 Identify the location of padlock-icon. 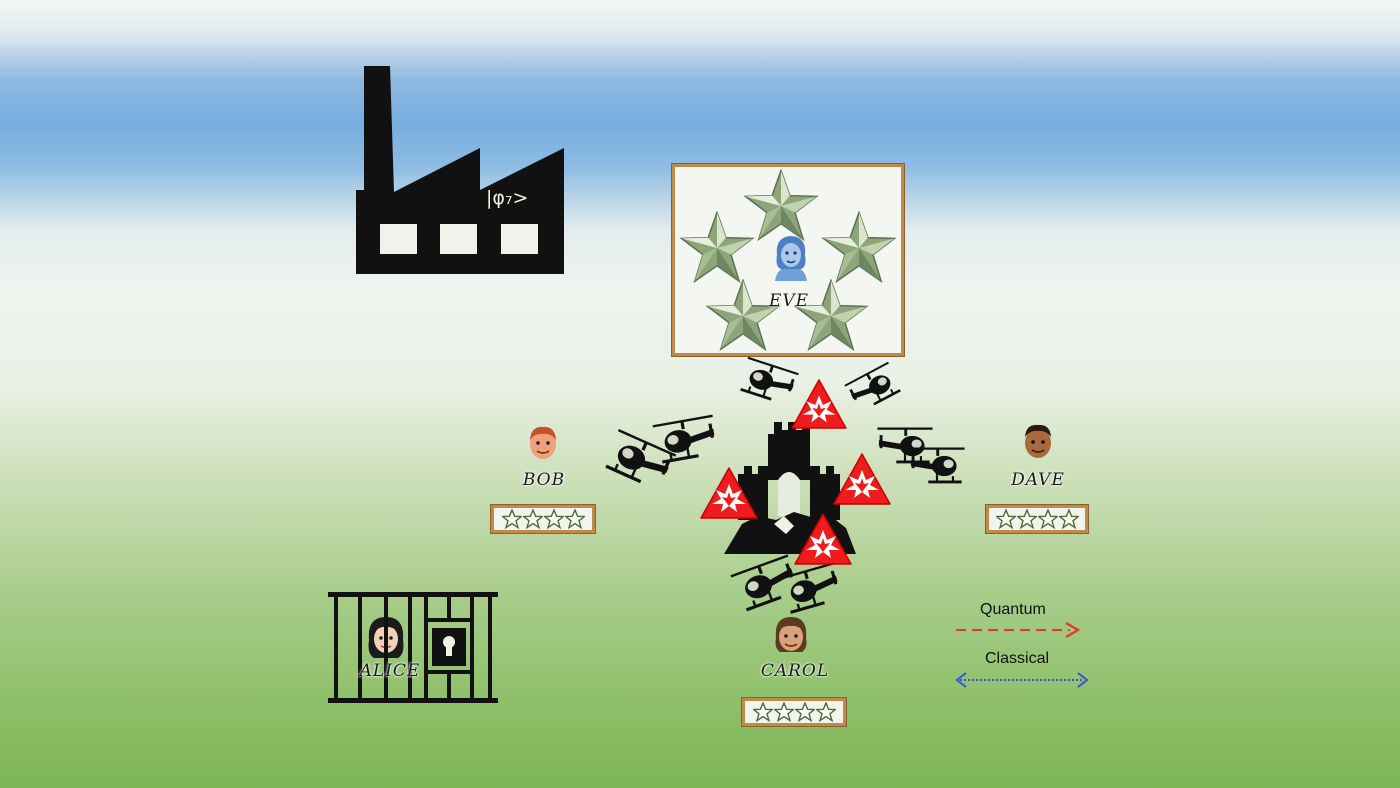
(449, 647).